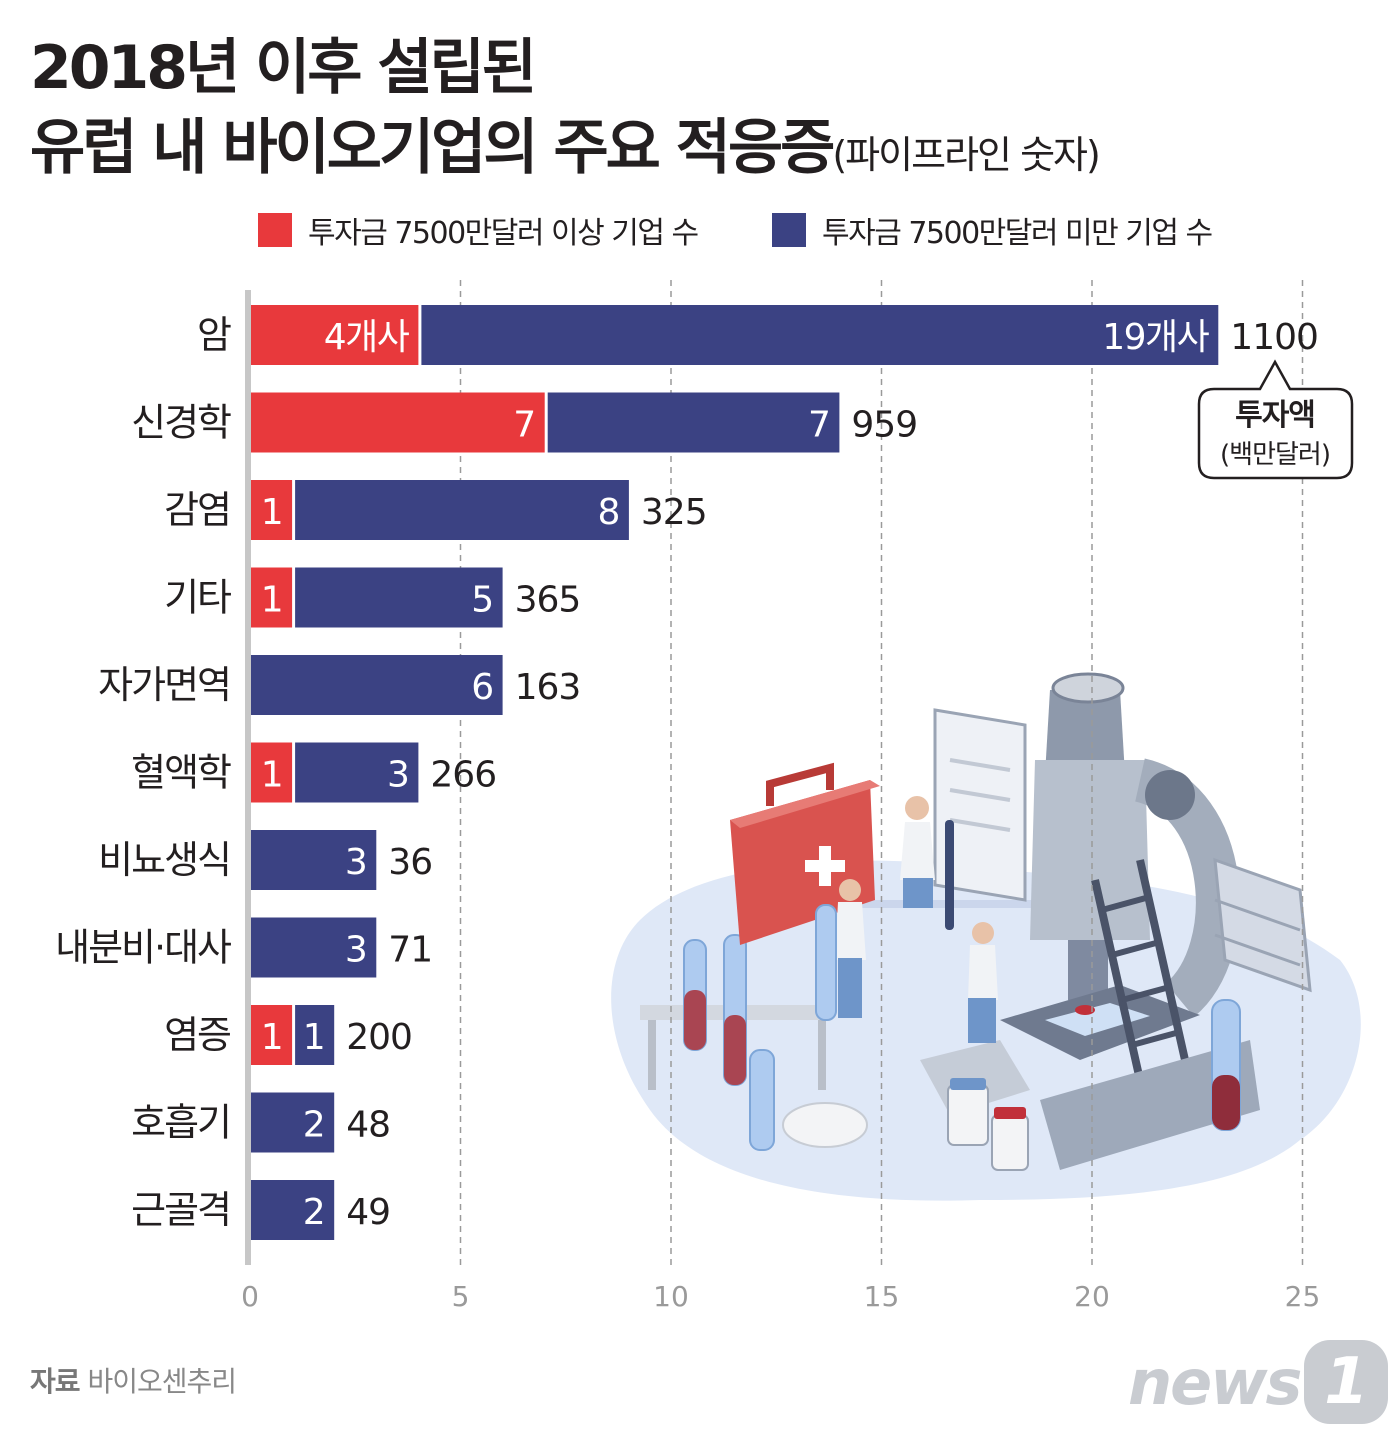 This screenshot has width=1400, height=1431. What do you see at coordinates (368, 1212) in the screenshot?
I see `investment-label: 49` at bounding box center [368, 1212].